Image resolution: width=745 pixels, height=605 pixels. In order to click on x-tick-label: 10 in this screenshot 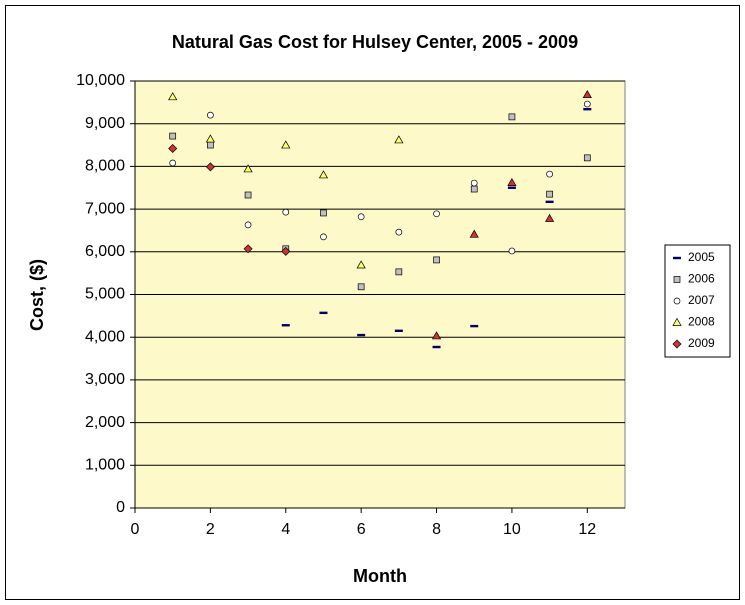, I will do `click(512, 529)`.